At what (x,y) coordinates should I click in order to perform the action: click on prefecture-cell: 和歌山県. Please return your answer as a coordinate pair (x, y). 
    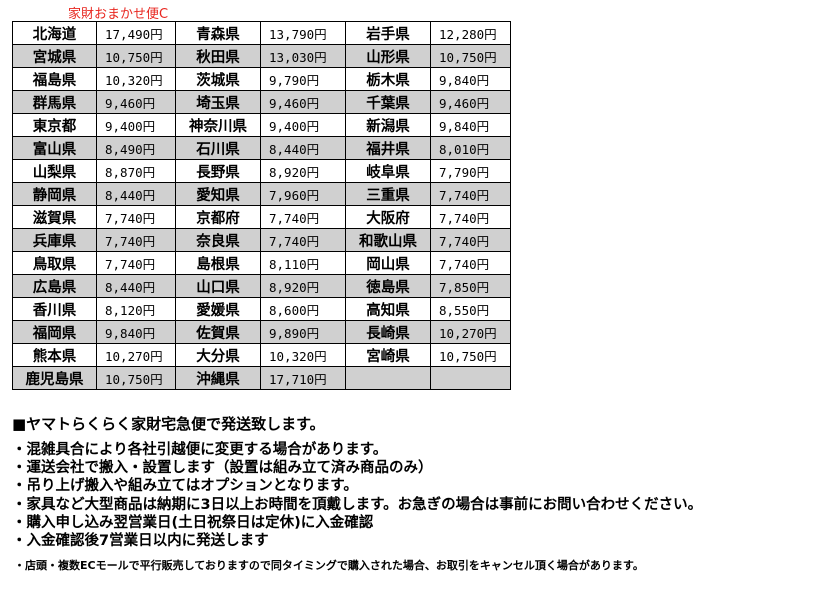
    Looking at the image, I should click on (388, 240).